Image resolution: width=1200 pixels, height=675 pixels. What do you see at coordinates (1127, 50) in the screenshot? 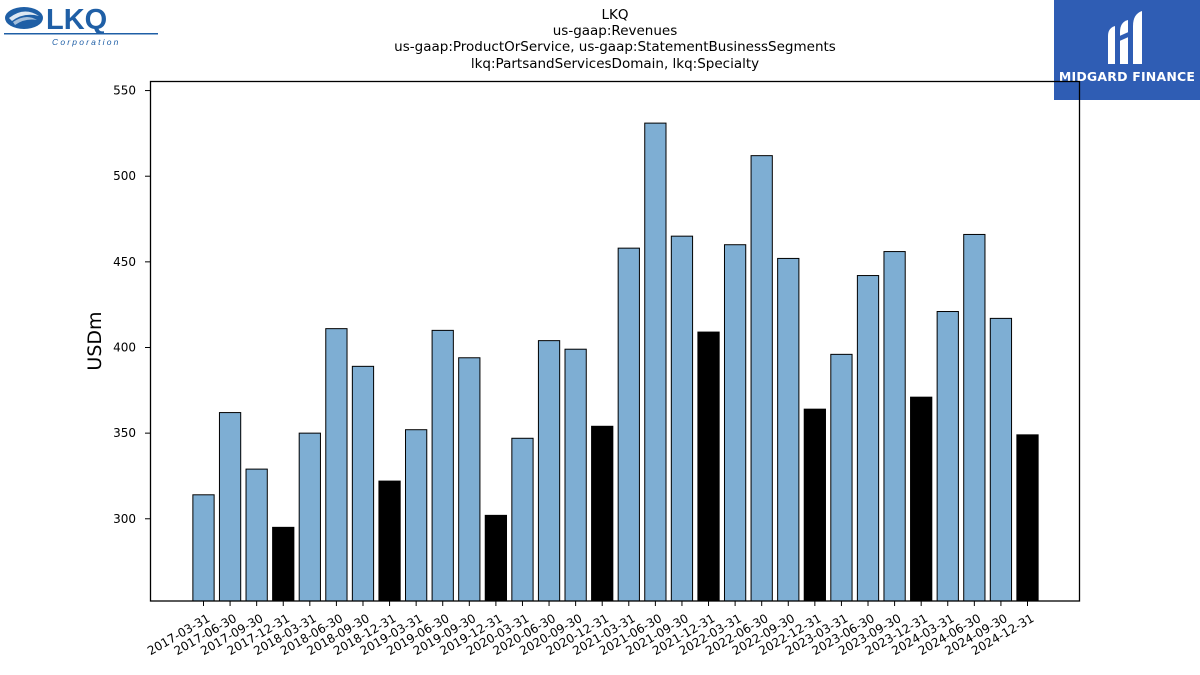
I see `midgard-finance-logo: MIDGARD FINANCE` at bounding box center [1127, 50].